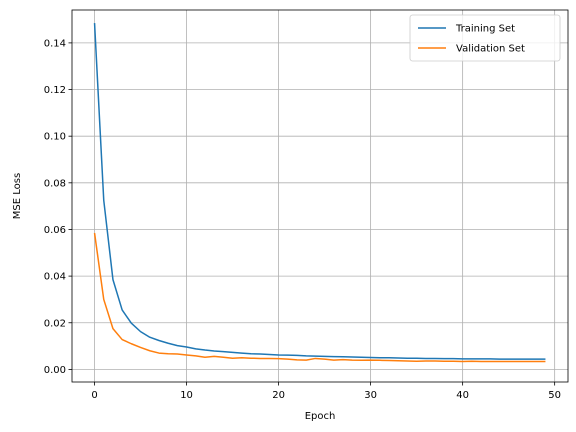  Describe the element at coordinates (320, 416) in the screenshot. I see `x-axis-label: Epoch` at that location.